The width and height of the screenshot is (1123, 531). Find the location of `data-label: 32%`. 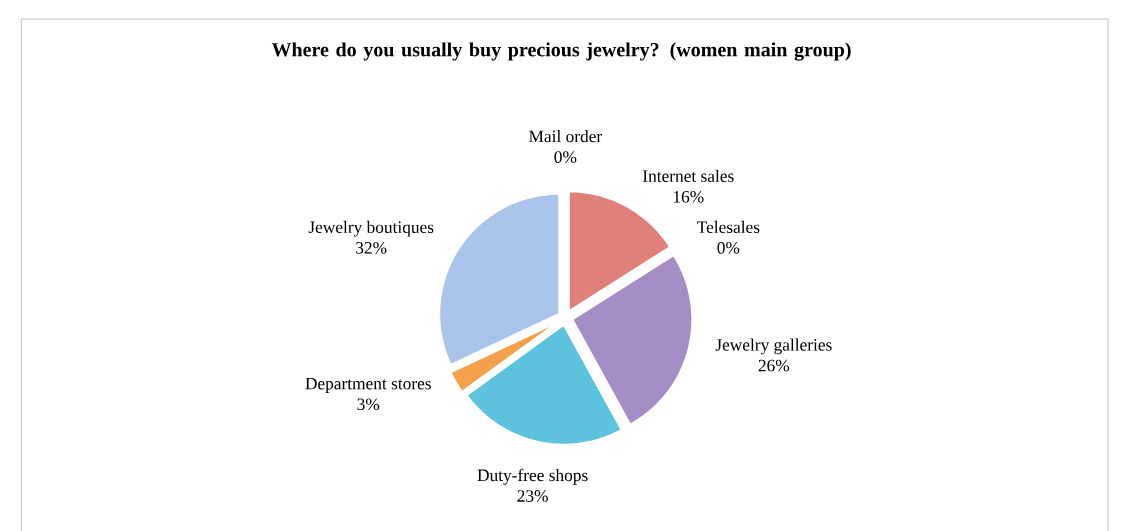

data-label: 32% is located at coordinates (371, 247).